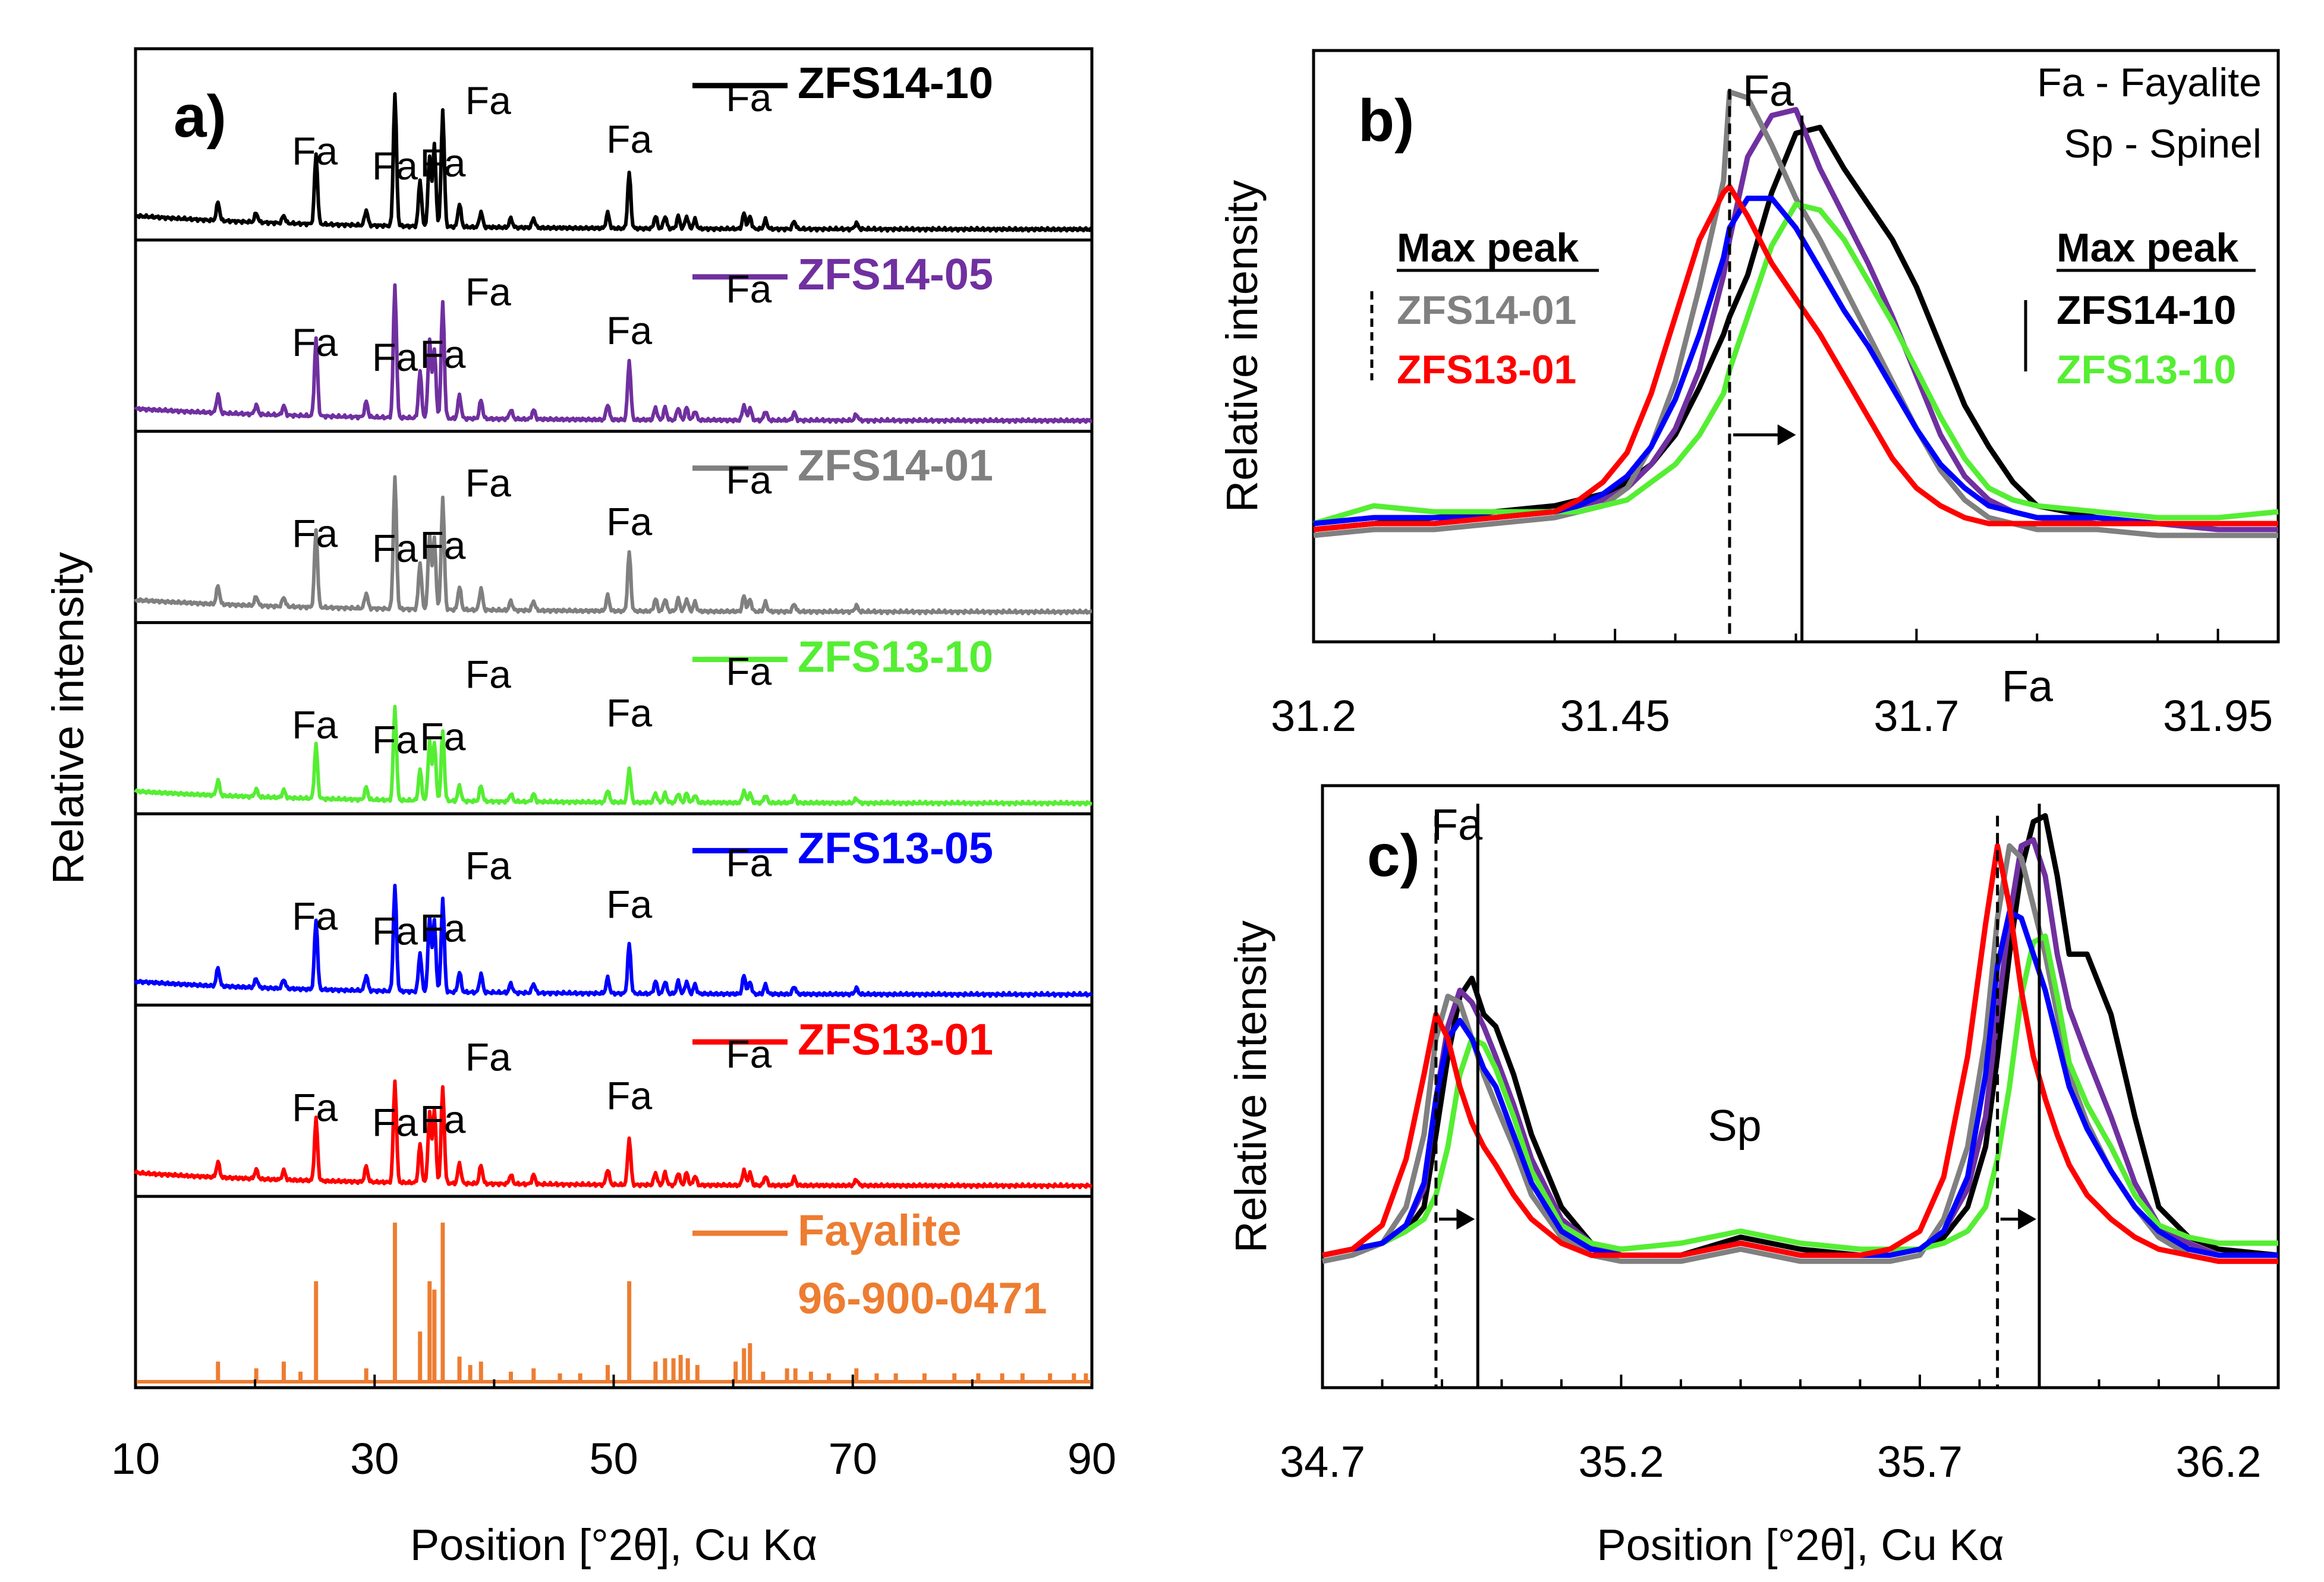 The image size is (2324, 1582). Describe the element at coordinates (1488, 247) in the screenshot. I see `max-peak-header-left: Max peak` at that location.